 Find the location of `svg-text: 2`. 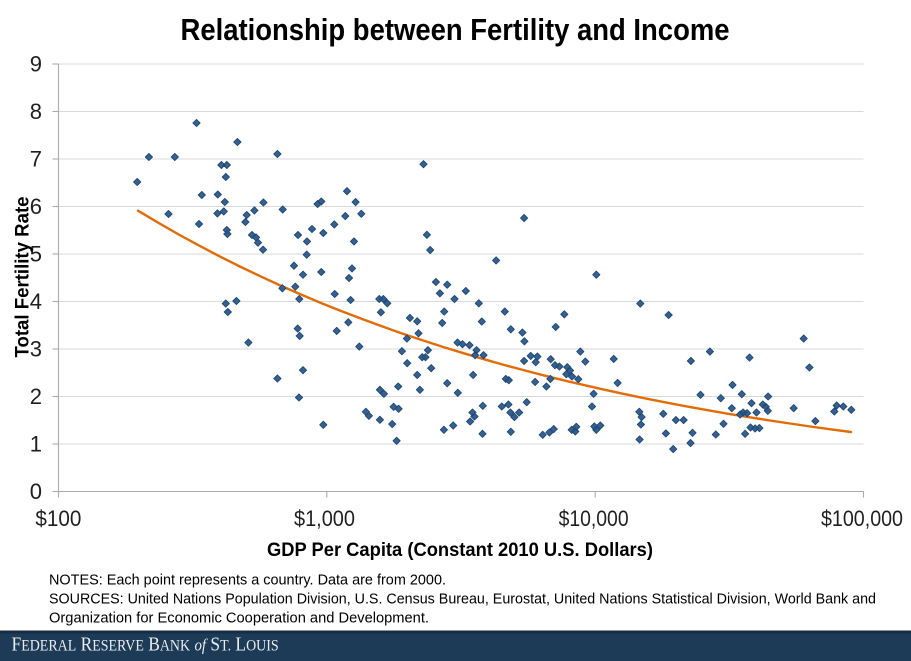

svg-text: 2 is located at coordinates (36, 396).